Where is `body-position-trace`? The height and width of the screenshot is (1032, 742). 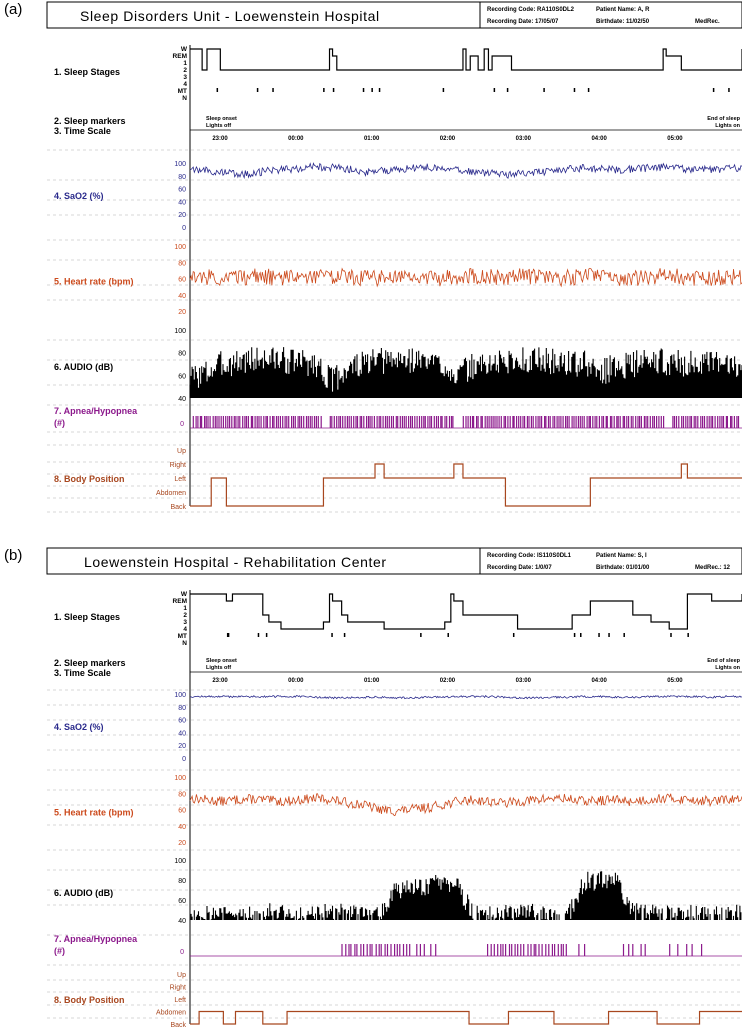 body-position-trace is located at coordinates (466, 1017).